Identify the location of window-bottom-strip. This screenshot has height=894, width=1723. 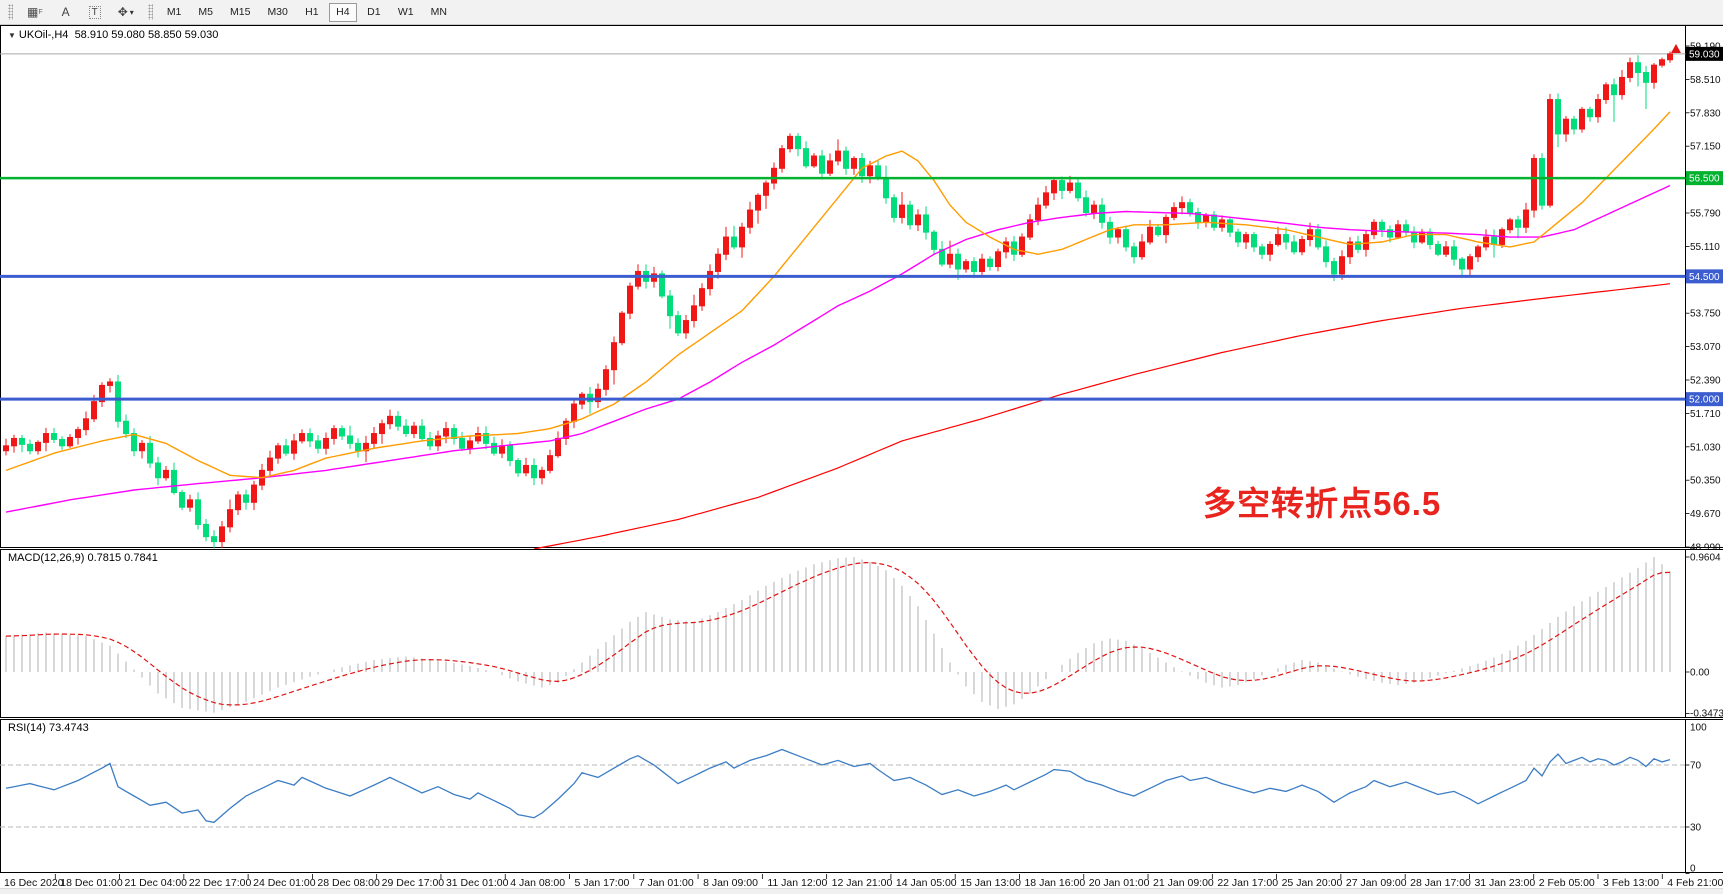
(861, 891).